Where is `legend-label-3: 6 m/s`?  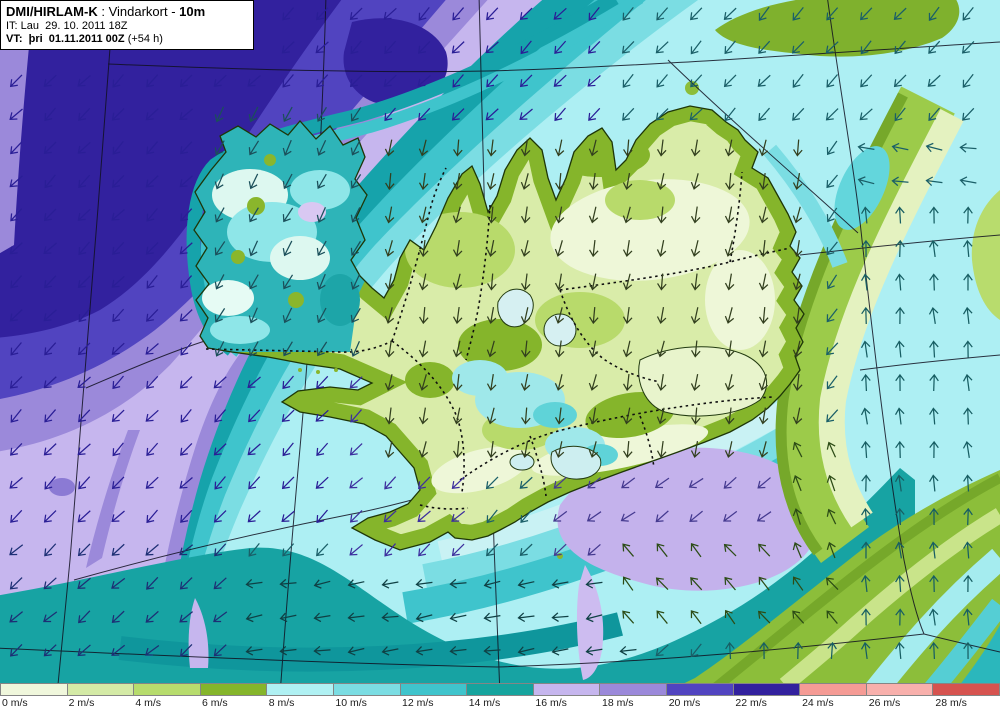 legend-label-3: 6 m/s is located at coordinates (215, 703).